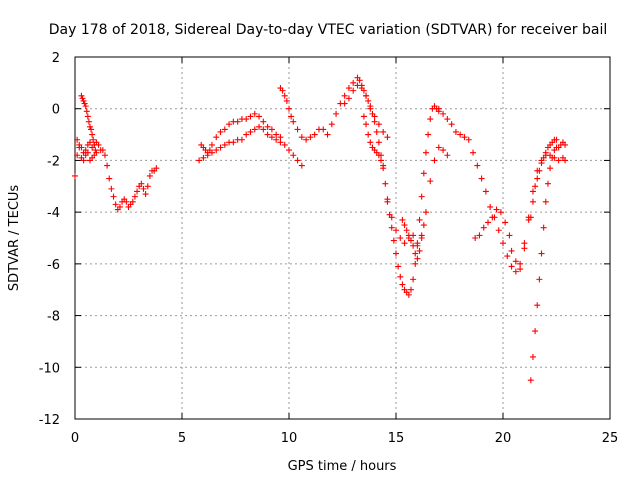 The width and height of the screenshot is (640, 480). I want to click on x-tick-label: 10, so click(289, 438).